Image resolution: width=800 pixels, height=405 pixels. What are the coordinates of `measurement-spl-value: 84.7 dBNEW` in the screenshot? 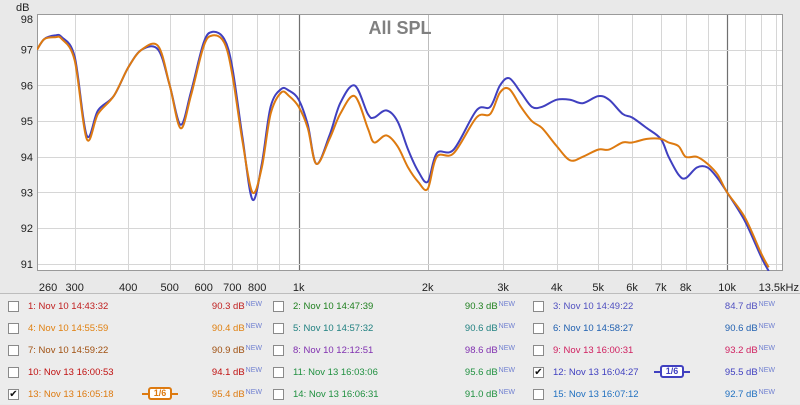 It's located at (749, 306).